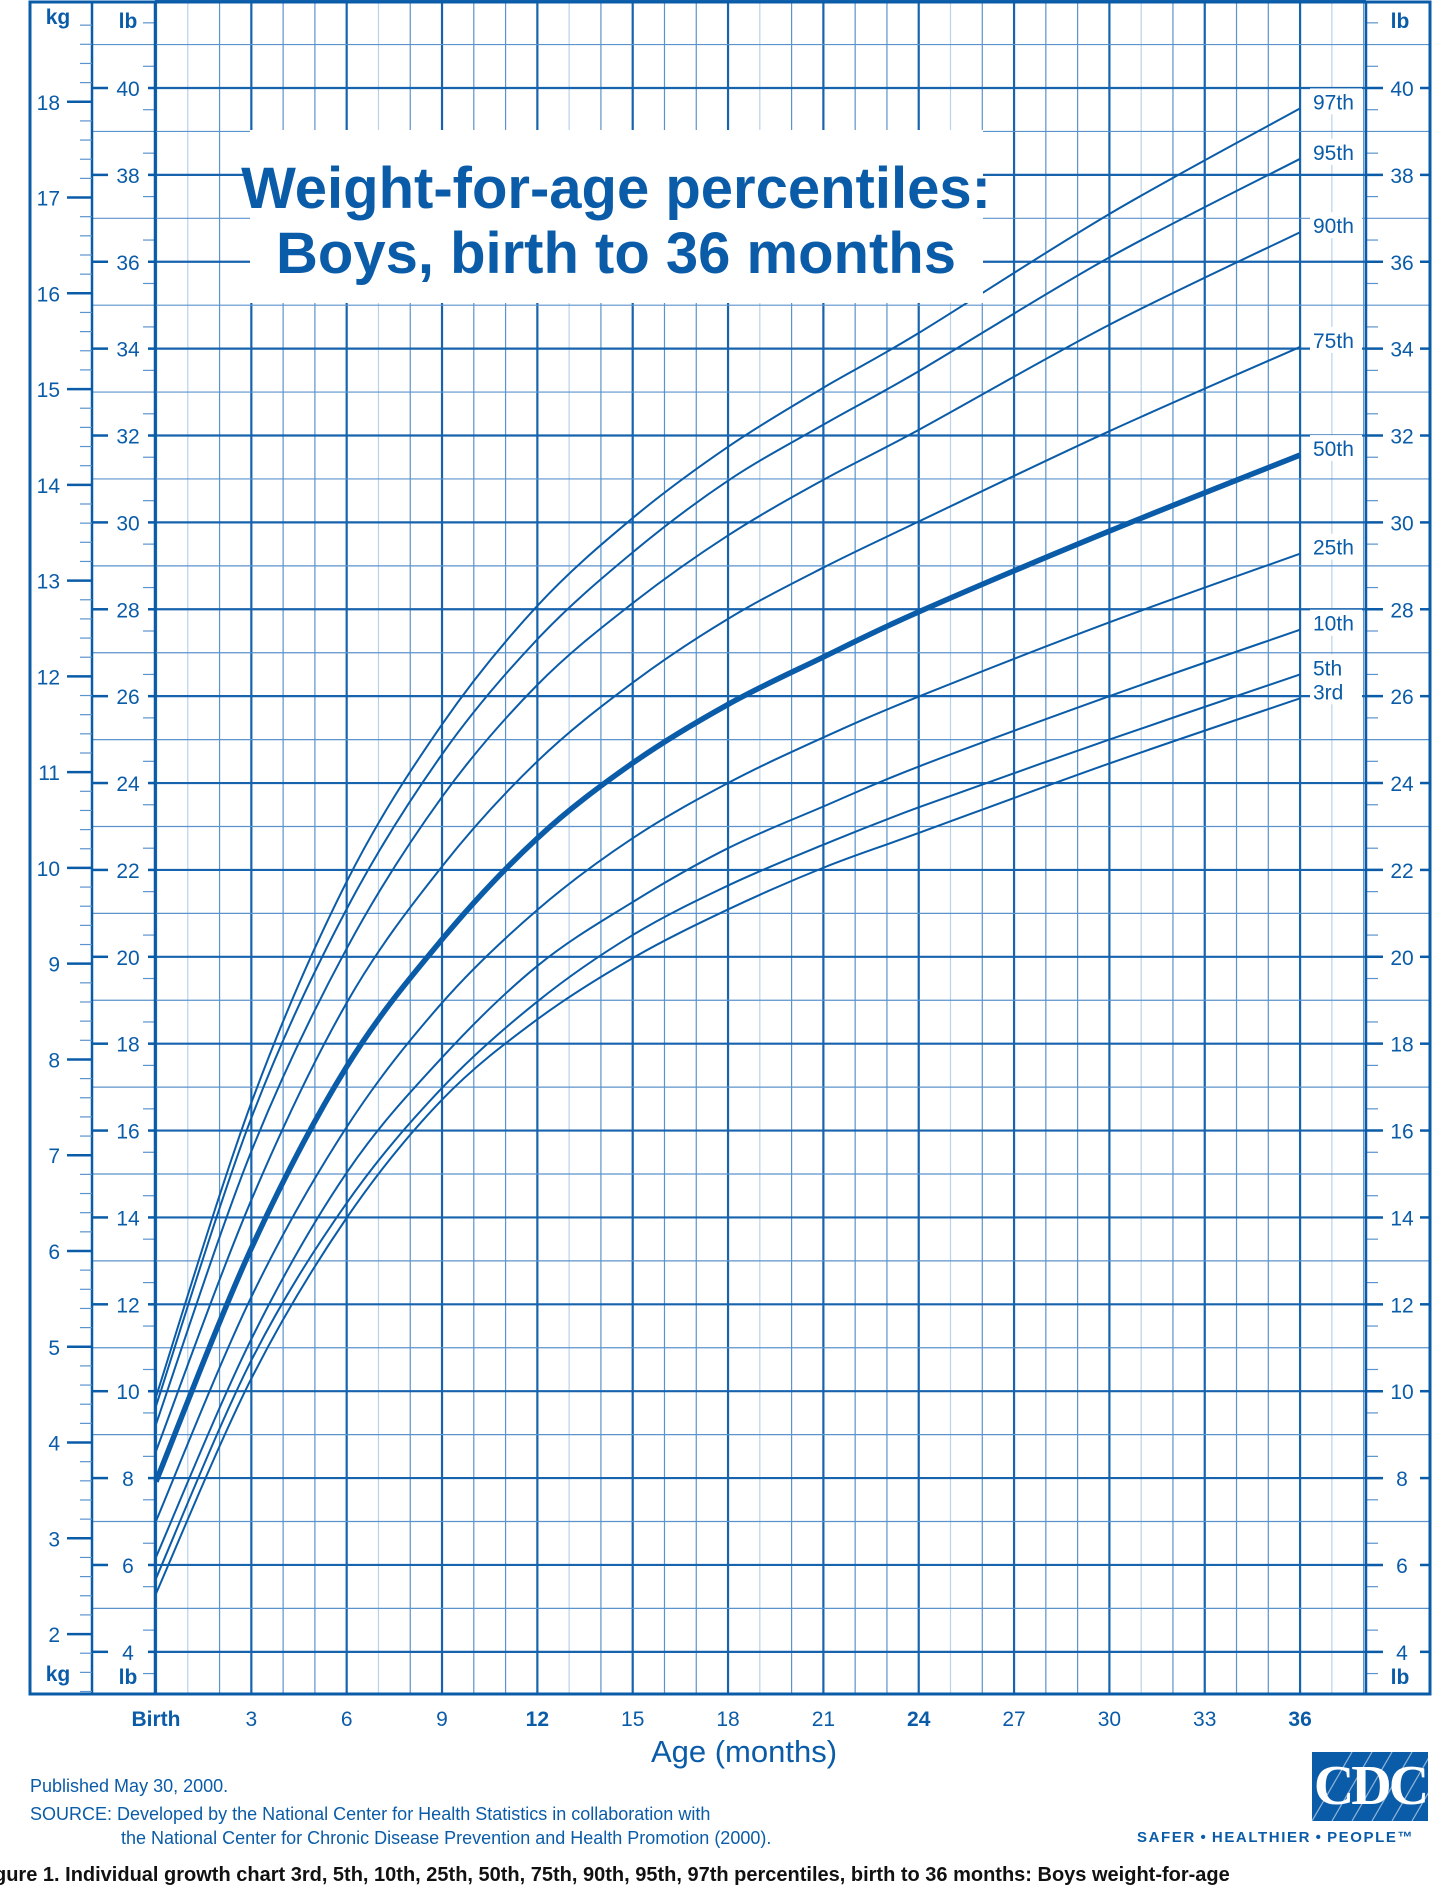  I want to click on lb-tick-label-right: 28, so click(1401, 610).